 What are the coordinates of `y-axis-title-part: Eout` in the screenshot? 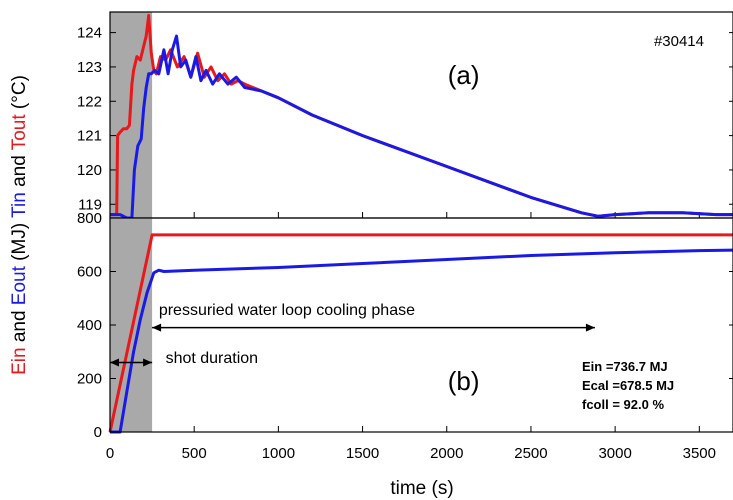 It's located at (19, 285).